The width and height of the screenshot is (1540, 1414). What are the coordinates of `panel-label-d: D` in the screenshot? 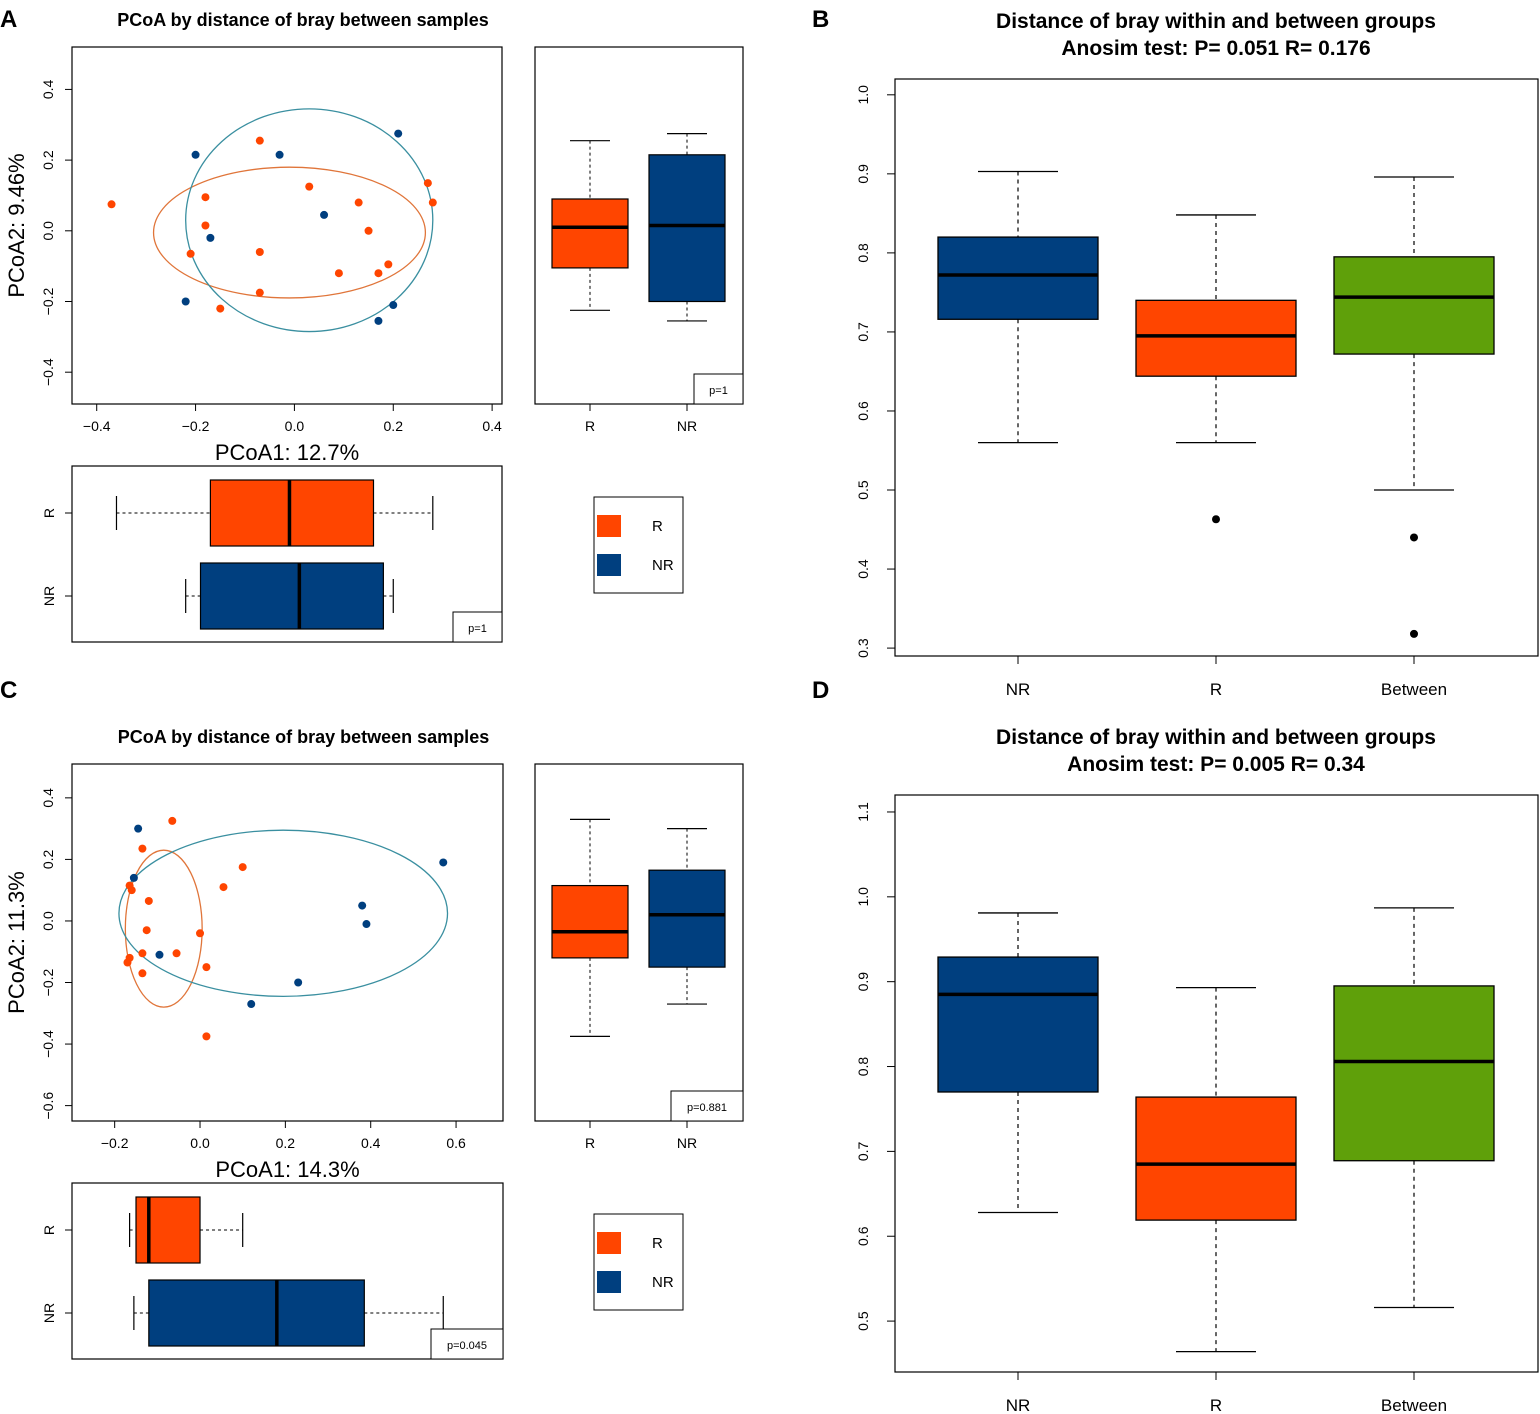 It's located at (820, 690).